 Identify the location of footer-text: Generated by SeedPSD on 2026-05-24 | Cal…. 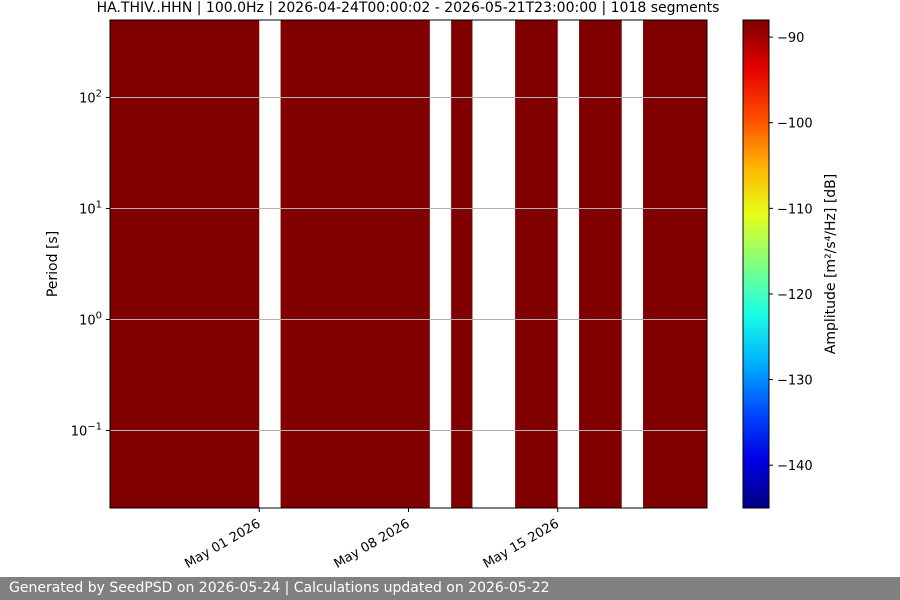
(279, 588).